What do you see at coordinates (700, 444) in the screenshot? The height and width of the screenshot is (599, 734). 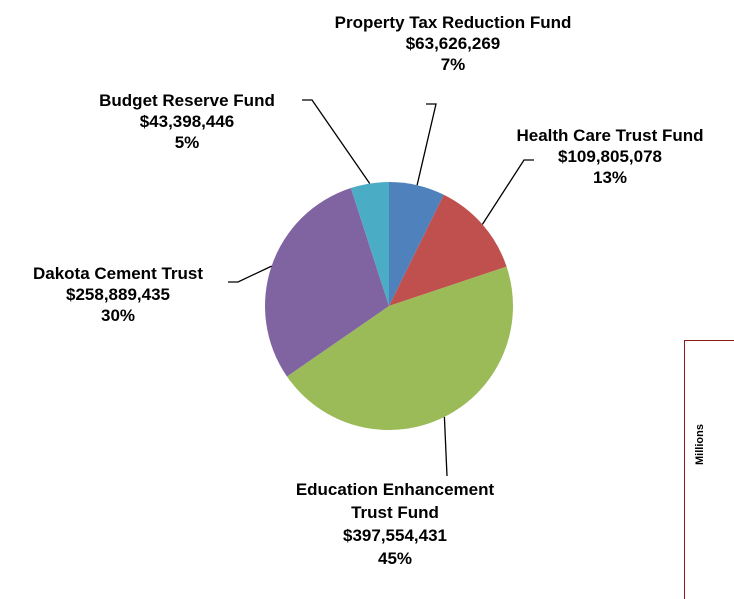 I see `adjacent-chart-axis-label: Millions` at bounding box center [700, 444].